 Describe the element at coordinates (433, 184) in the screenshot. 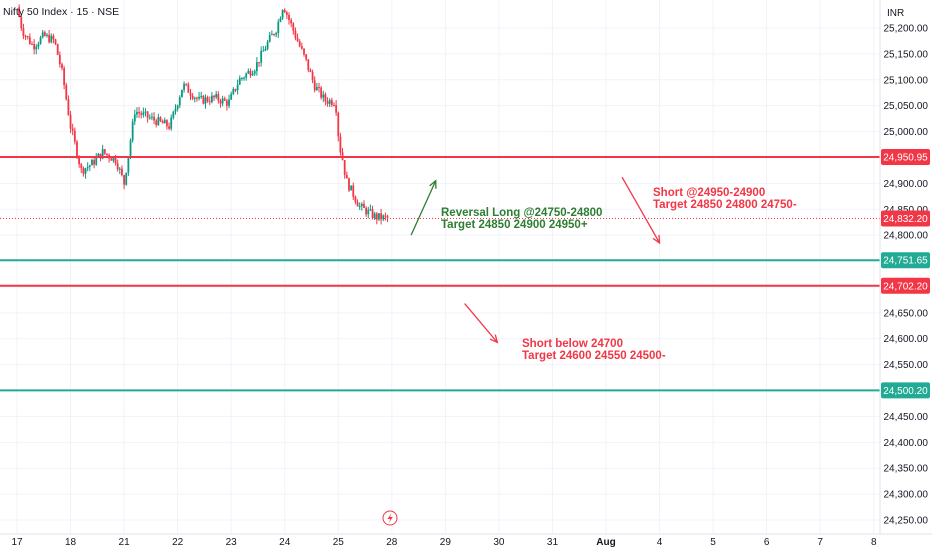

I see `up-arrow-head` at that location.